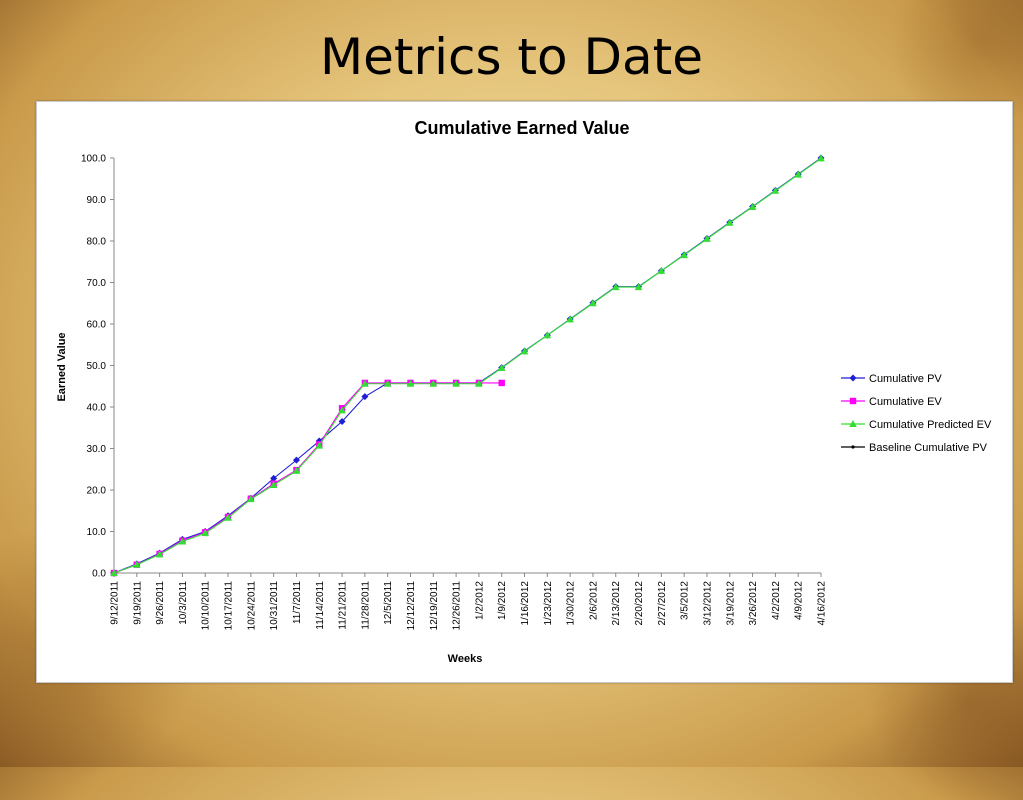 The image size is (1023, 800). What do you see at coordinates (183, 603) in the screenshot?
I see `x-tick-label: 10/3/2011` at bounding box center [183, 603].